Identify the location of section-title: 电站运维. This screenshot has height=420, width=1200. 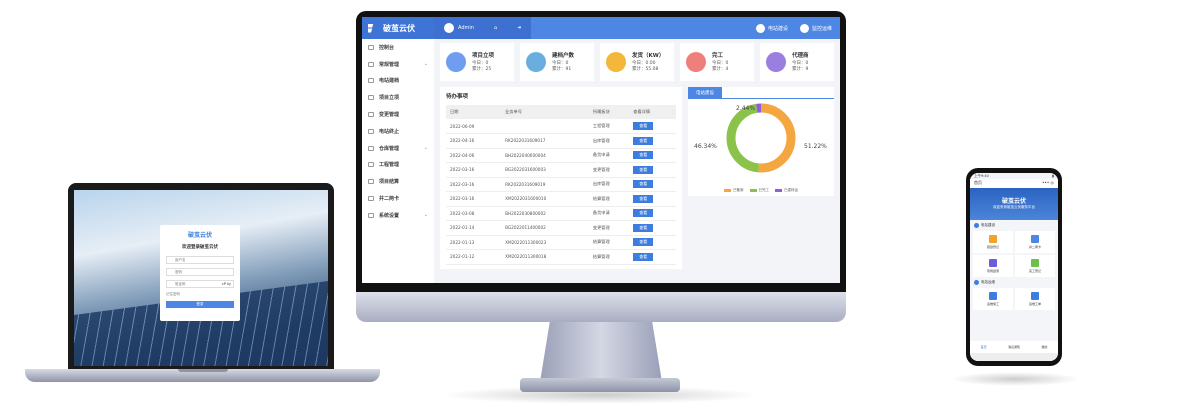
(988, 282).